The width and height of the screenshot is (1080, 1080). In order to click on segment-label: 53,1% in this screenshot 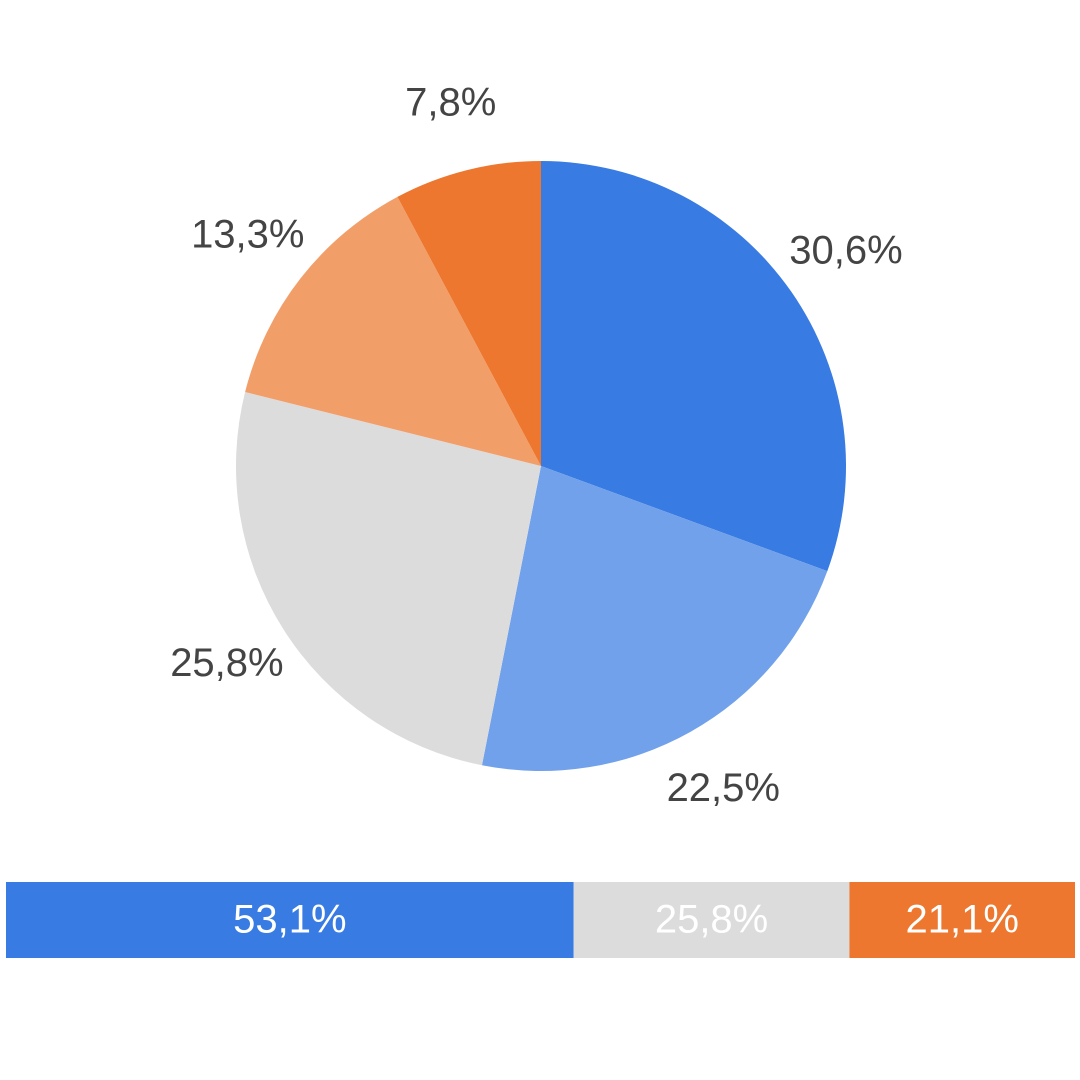, I will do `click(289, 920)`.